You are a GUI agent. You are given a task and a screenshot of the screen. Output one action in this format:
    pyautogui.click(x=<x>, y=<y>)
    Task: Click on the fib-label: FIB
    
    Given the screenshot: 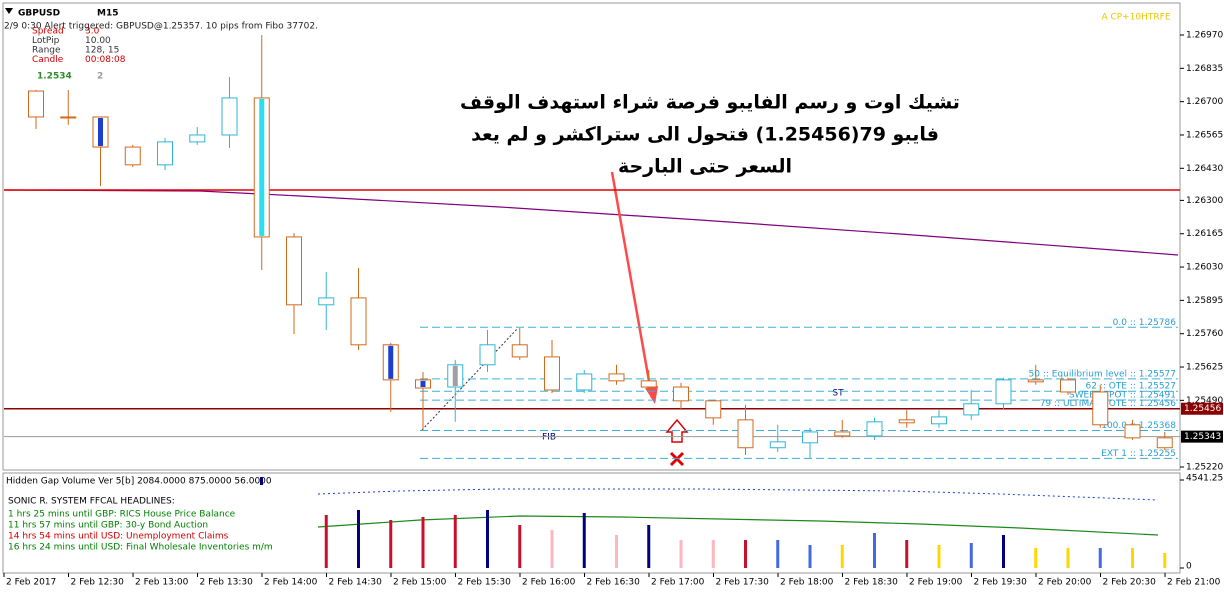 What is the action you would take?
    pyautogui.click(x=549, y=438)
    